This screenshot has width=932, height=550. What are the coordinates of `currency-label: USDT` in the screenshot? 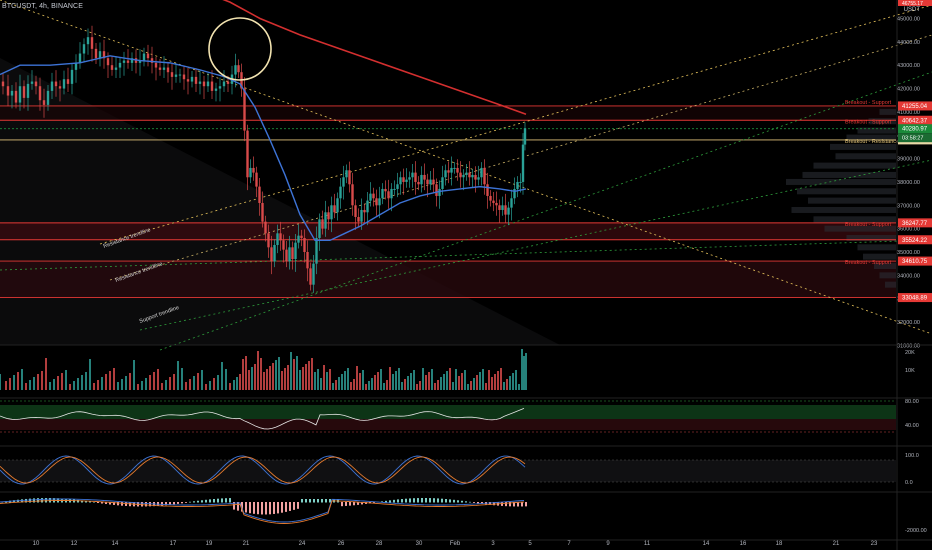 It's located at (911, 10).